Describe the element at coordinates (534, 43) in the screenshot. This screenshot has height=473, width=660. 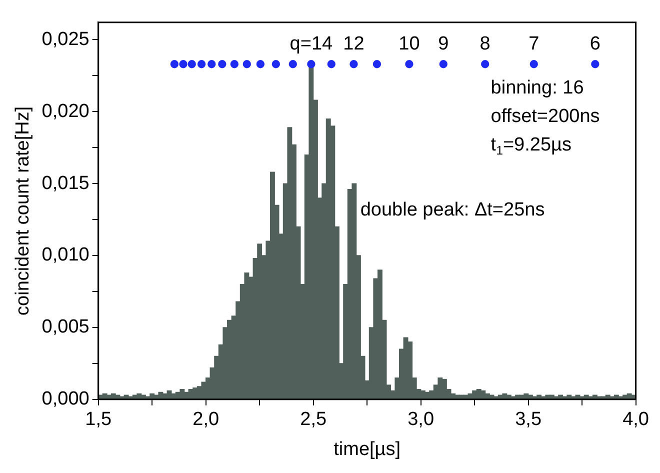
I see `annotation: 7` at that location.